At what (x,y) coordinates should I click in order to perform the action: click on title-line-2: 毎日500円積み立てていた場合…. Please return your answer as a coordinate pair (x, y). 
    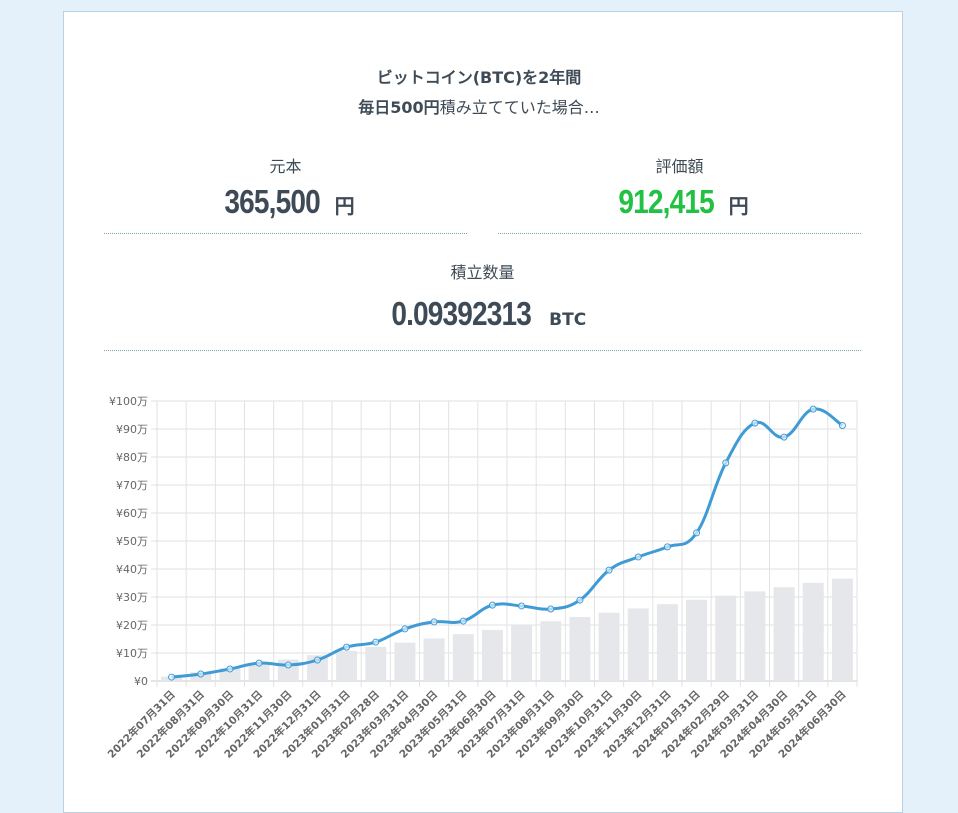
    Looking at the image, I should click on (479, 108).